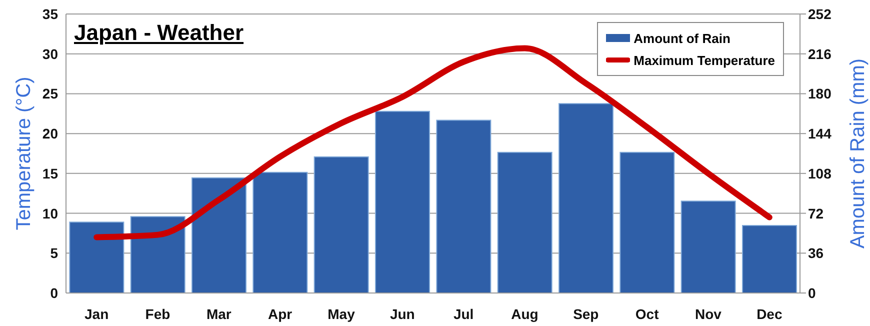 This screenshot has height=326, width=870. I want to click on y-tick-label: 20, so click(50, 134).